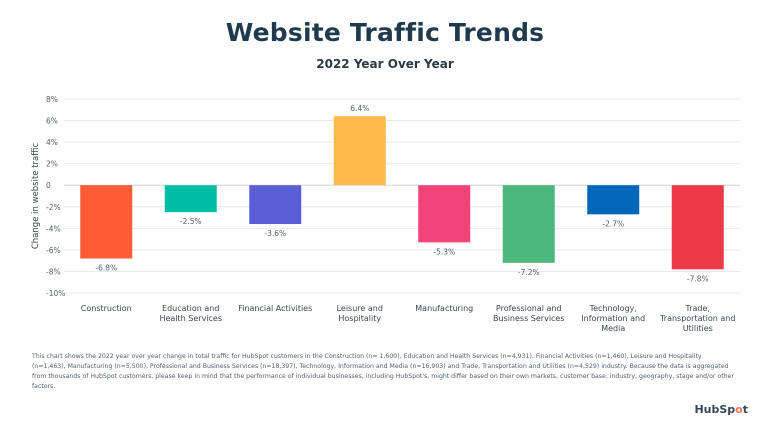 This screenshot has height=428, width=770. What do you see at coordinates (52, 164) in the screenshot?
I see `y-tick-label: 2%` at bounding box center [52, 164].